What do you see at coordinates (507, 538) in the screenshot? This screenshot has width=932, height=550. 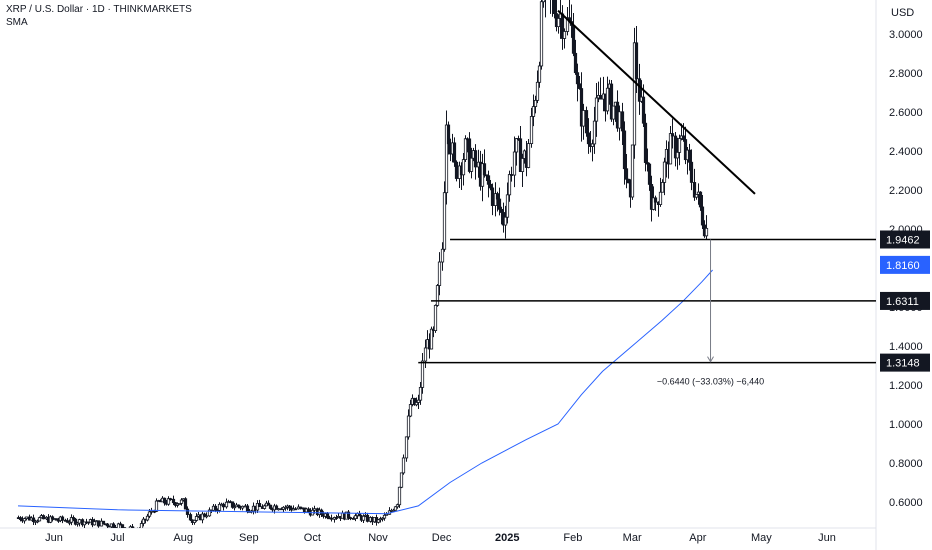 I see `x-tick-label: 2025` at bounding box center [507, 538].